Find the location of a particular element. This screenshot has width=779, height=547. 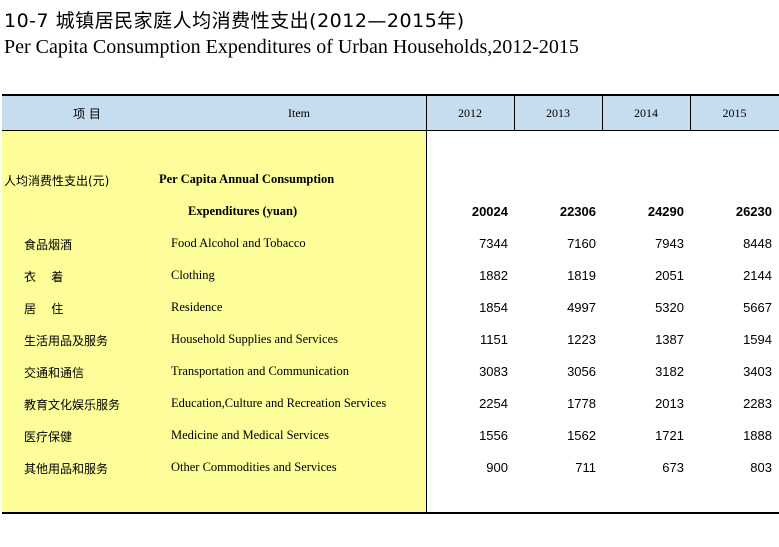

table-row: 衣 着 Clothing 1882 1819 2051 2144 is located at coordinates (390, 276).